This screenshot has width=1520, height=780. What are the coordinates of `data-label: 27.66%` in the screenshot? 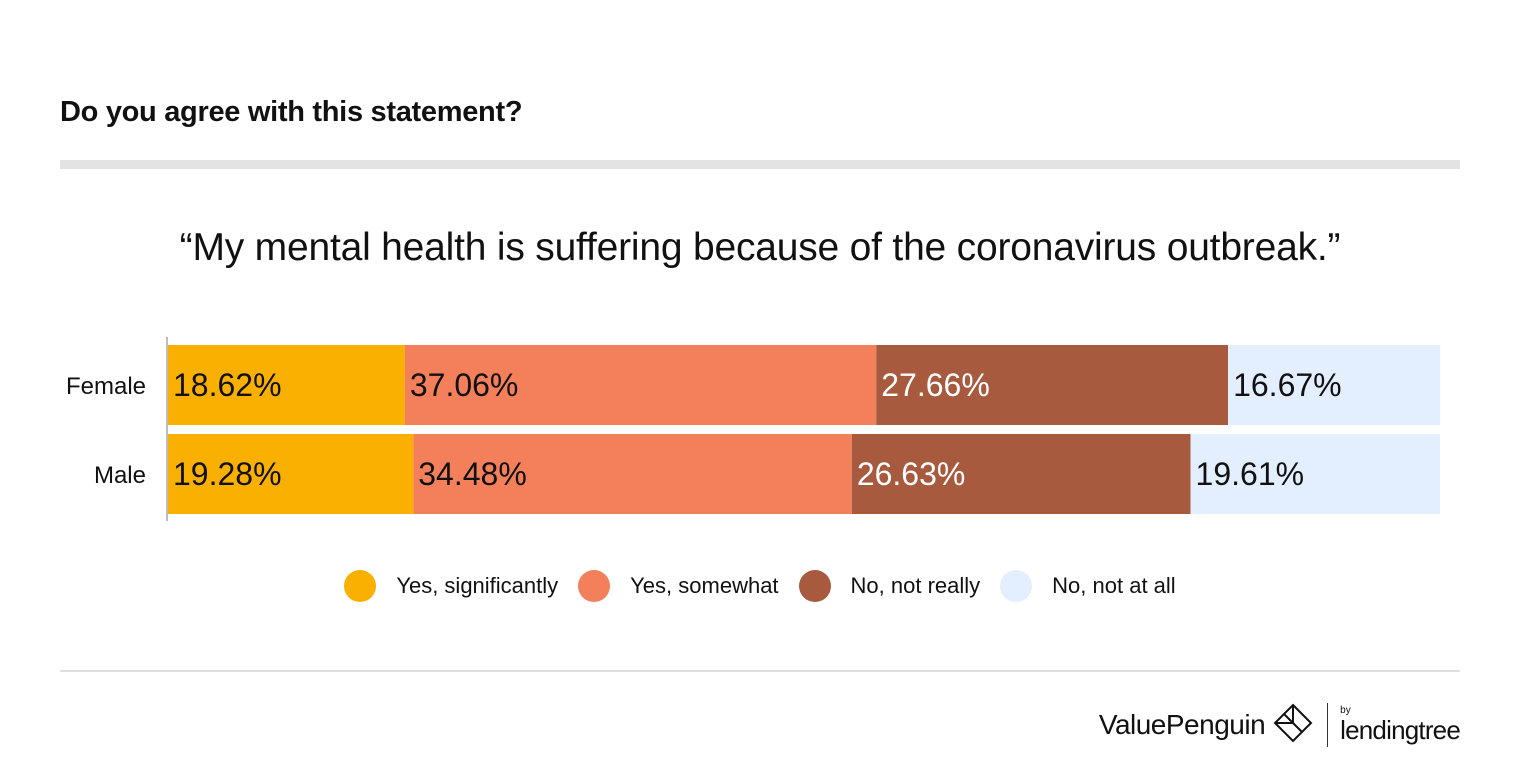 It's located at (935, 385).